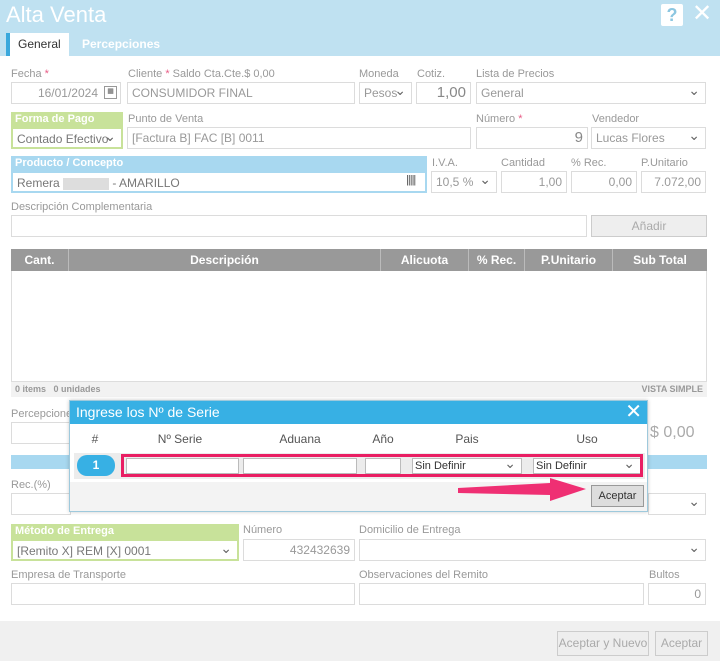  What do you see at coordinates (300, 439) in the screenshot?
I see `mcol-aduana: Aduana` at bounding box center [300, 439].